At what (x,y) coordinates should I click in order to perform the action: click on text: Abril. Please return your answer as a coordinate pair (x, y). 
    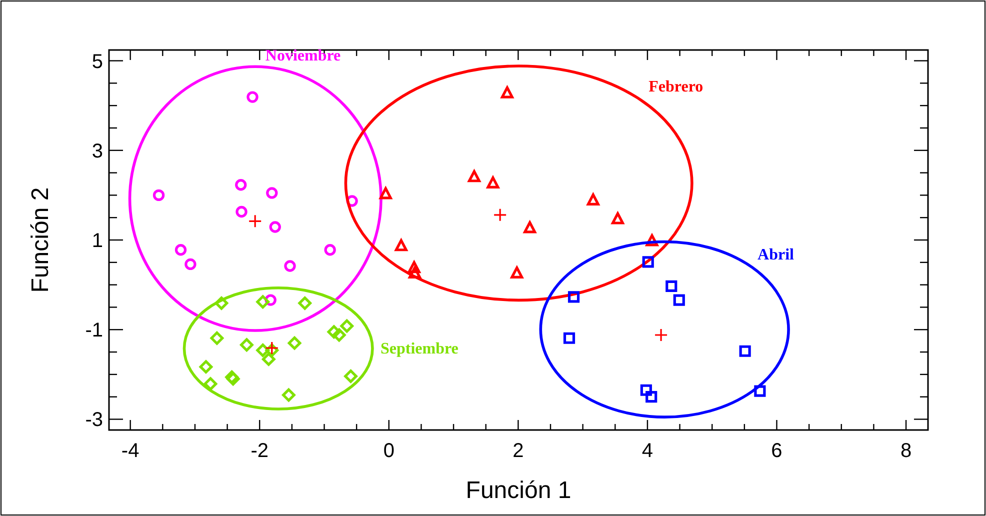
    Looking at the image, I should click on (776, 255).